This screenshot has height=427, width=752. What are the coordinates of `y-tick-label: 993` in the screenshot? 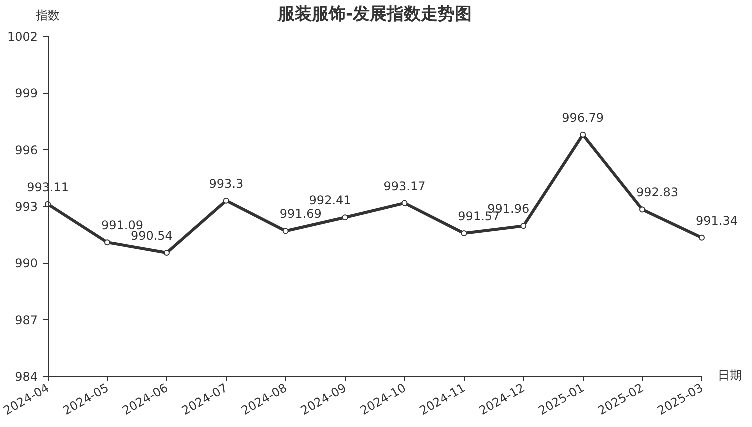 It's located at (26, 207).